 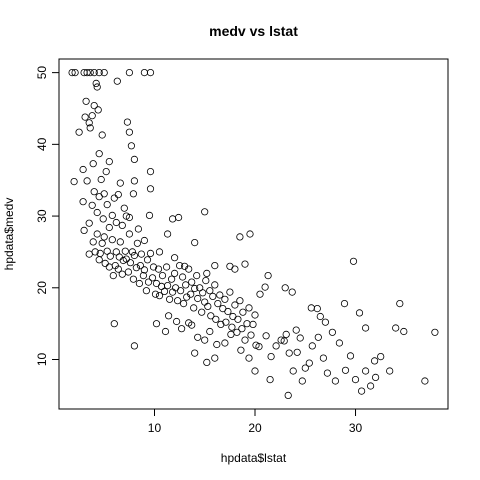 What do you see at coordinates (42, 360) in the screenshot?
I see `y-tick-label: 10` at bounding box center [42, 360].